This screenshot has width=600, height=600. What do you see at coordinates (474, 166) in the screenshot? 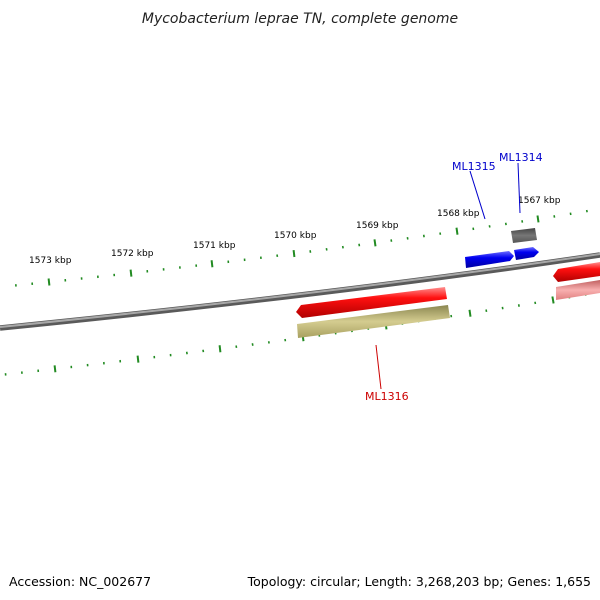
I see `gene-label-ml1315: ML1315` at bounding box center [474, 166].